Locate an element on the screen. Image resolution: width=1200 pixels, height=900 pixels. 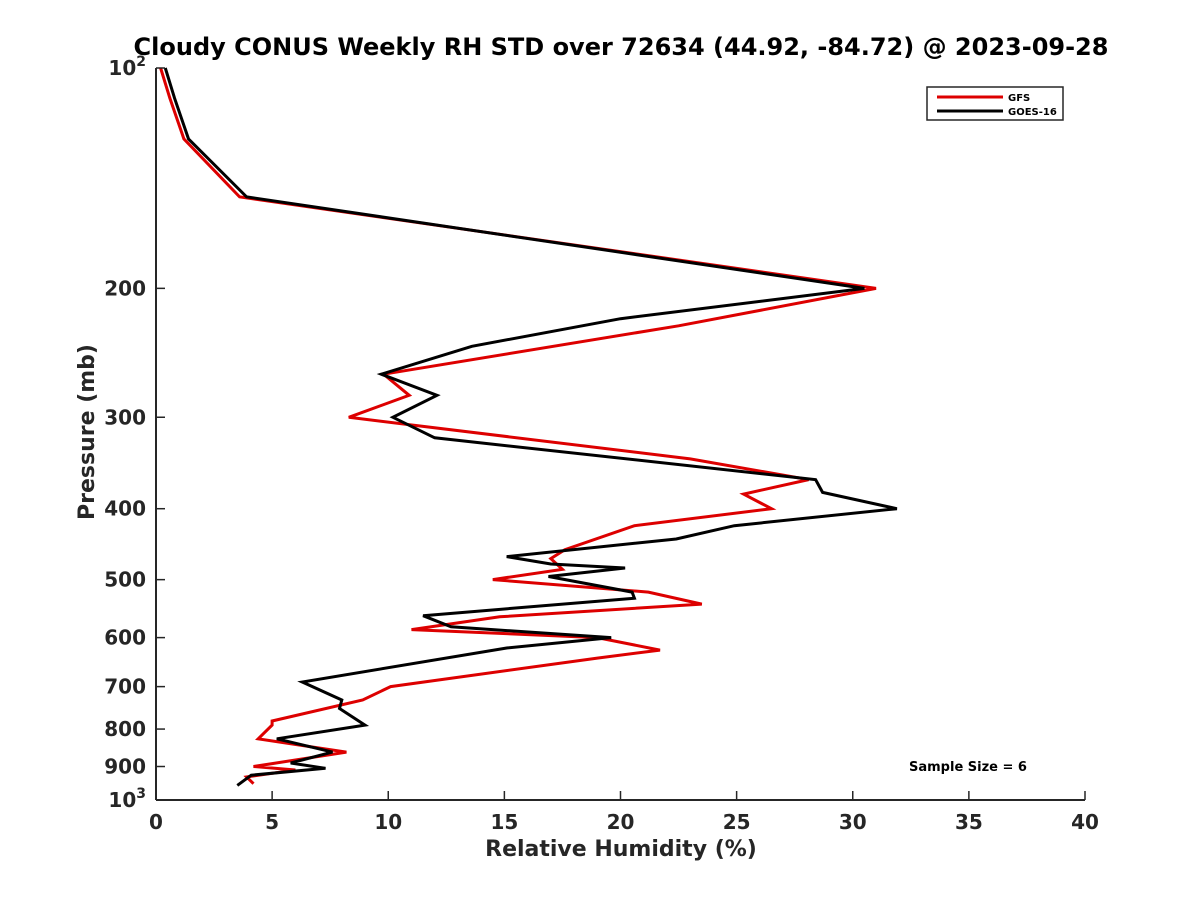
legend-label-gfs: GFS is located at coordinates (1019, 98).